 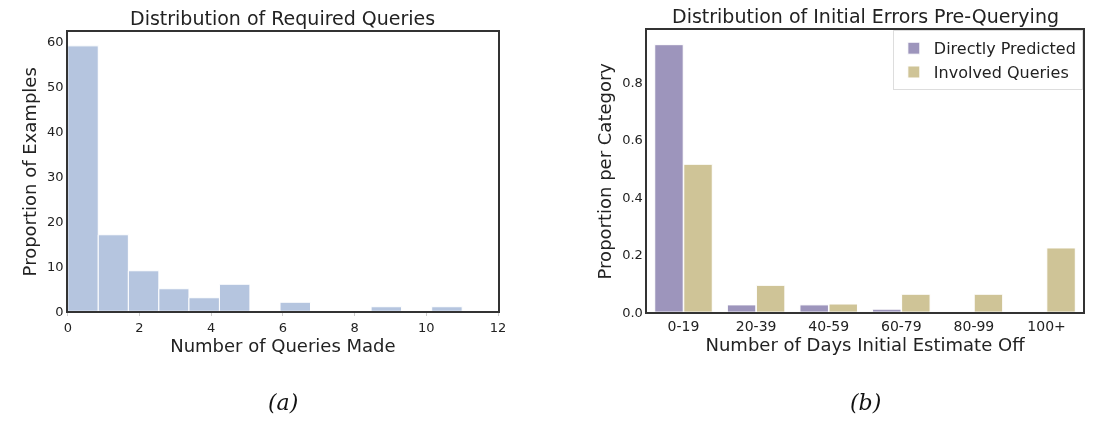 What do you see at coordinates (865, 16) in the screenshot?
I see `chart-title: Distribution of Initial Errors Pre-Querying` at bounding box center [865, 16].